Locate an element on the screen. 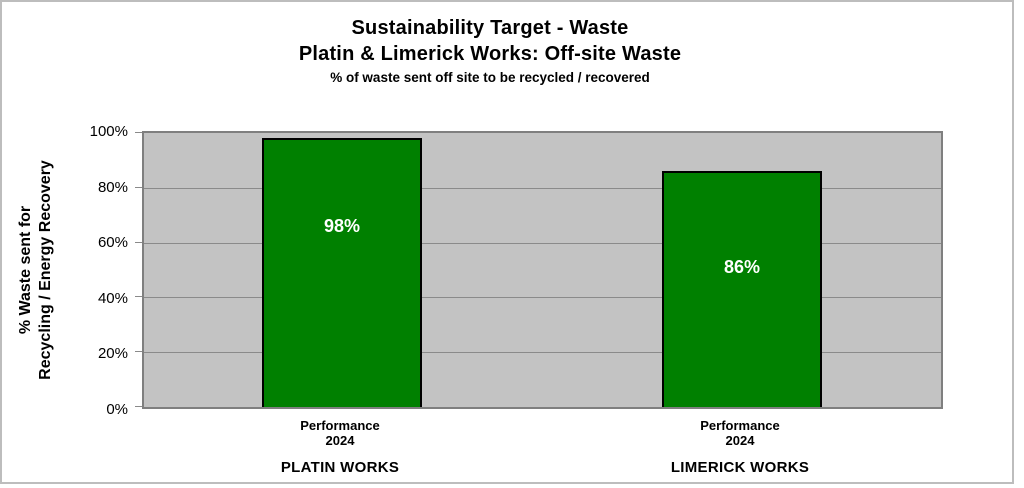  bar-platin-works-performance-2024: 98% is located at coordinates (342, 272).